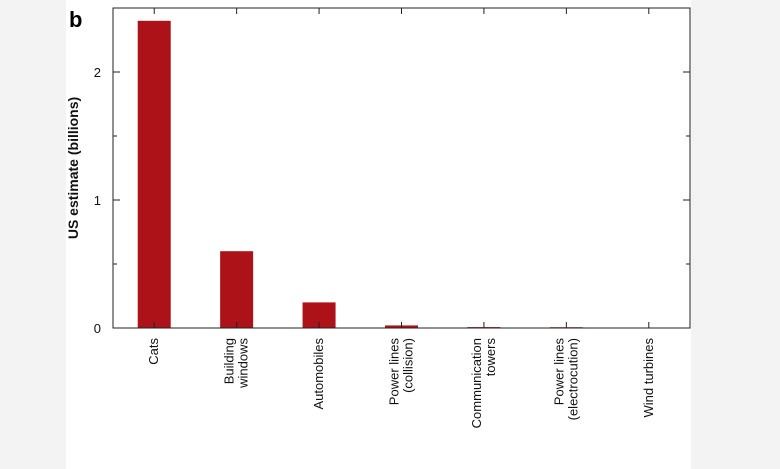  Describe the element at coordinates (73, 168) in the screenshot. I see `y-axis-label: US estimate (billions)` at that location.